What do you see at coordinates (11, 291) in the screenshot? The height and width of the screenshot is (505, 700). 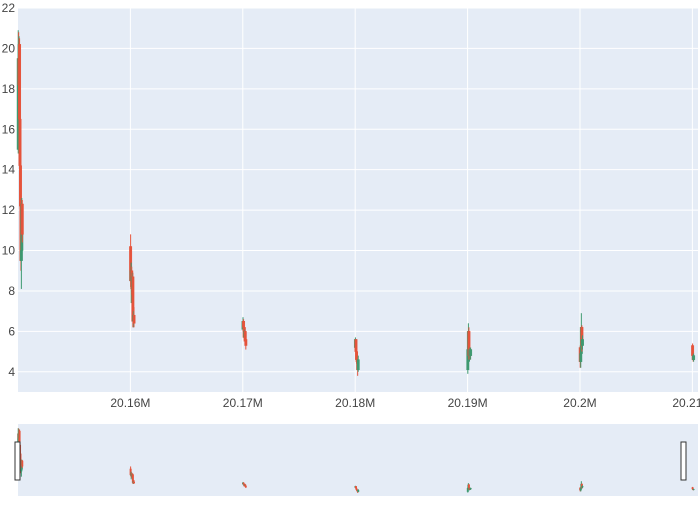 I see `y-tick-label: 8` at bounding box center [11, 291].